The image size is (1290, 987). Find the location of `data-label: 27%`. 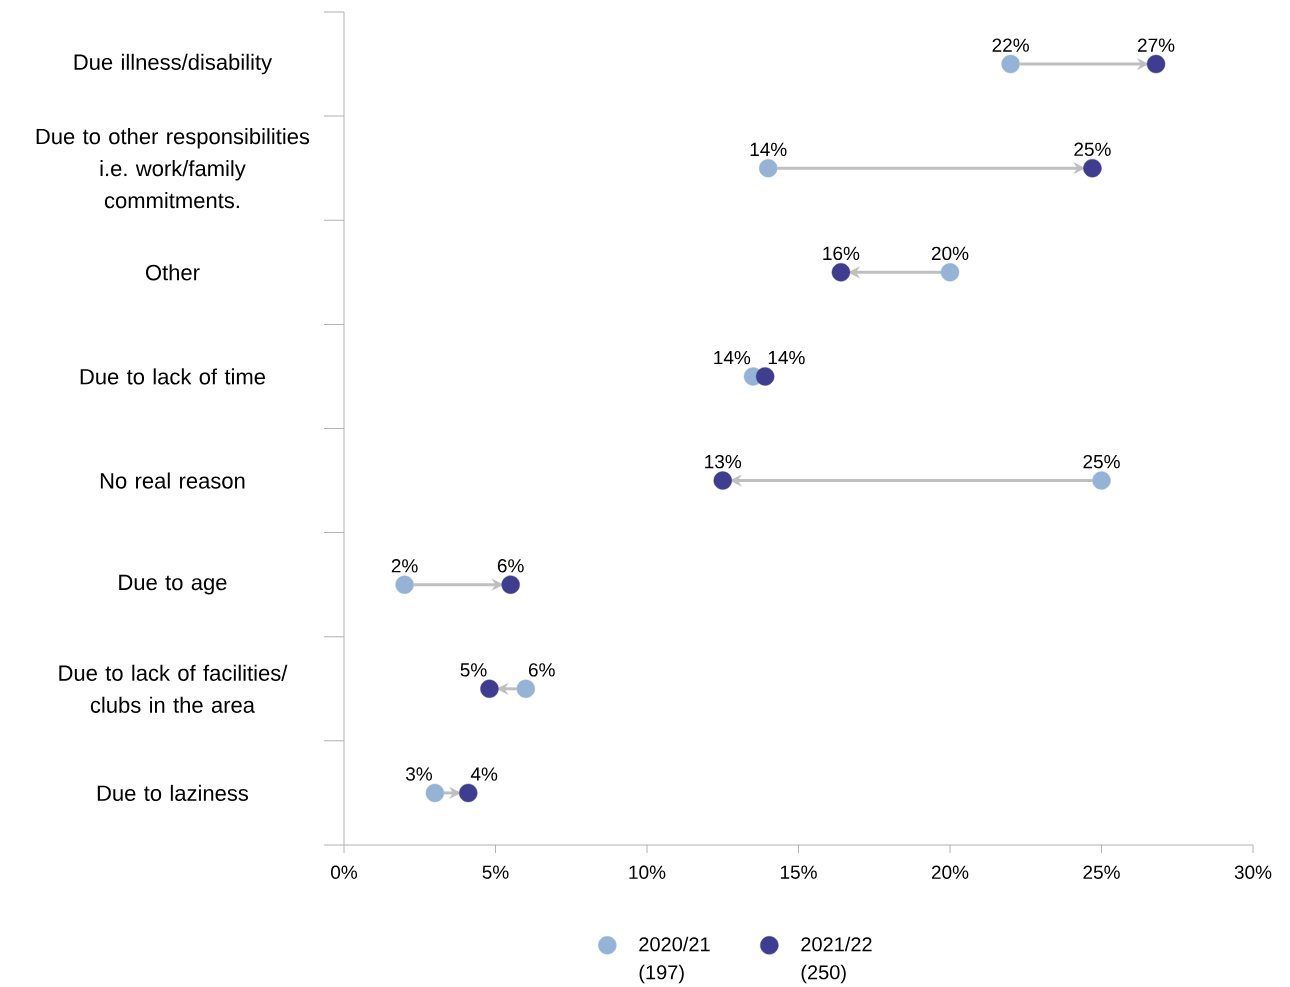

data-label: 27% is located at coordinates (1156, 45).